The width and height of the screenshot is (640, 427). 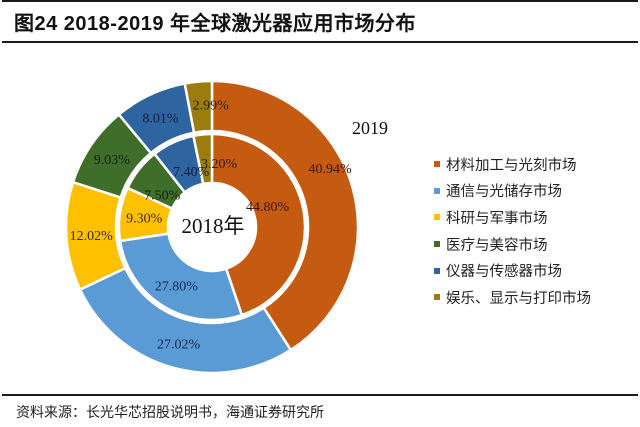 I want to click on inner-ring-2018, so click(x=212, y=227).